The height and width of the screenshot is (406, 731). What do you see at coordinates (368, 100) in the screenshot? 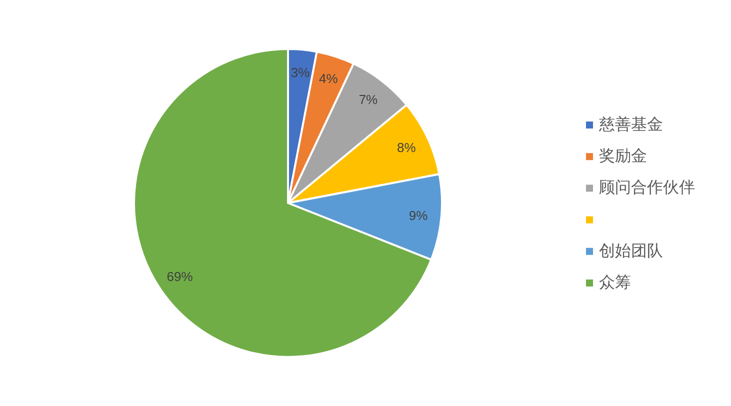
I see `data-label: 7%` at bounding box center [368, 100].